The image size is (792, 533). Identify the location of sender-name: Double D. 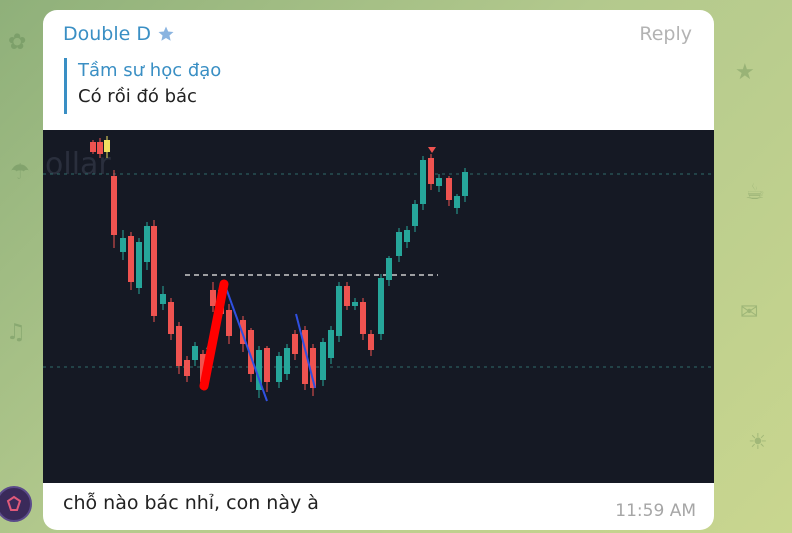
(107, 34).